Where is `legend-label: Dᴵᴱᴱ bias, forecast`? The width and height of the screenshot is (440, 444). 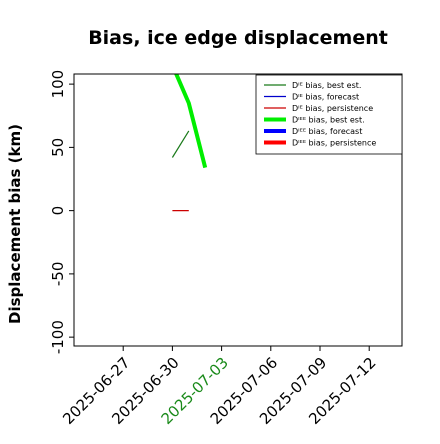 legend-label: Dᴵᴱᴱ bias, forecast is located at coordinates (327, 131).